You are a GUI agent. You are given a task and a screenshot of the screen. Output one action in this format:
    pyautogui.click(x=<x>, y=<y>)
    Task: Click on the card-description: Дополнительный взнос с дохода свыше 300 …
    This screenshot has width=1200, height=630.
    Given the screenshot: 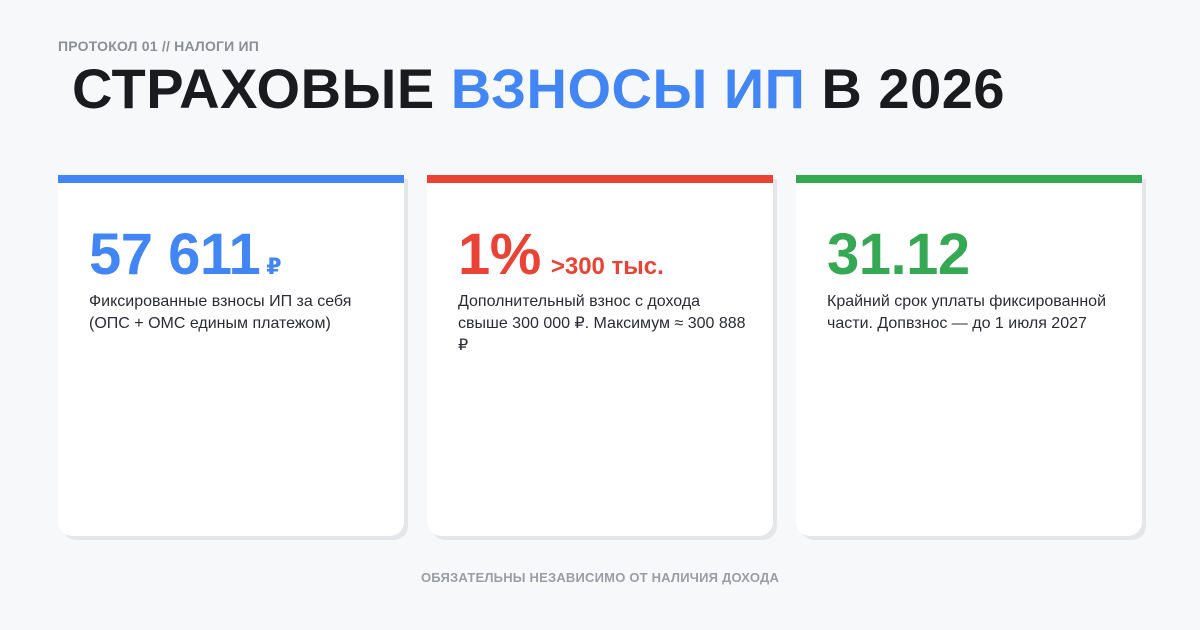 What is the action you would take?
    pyautogui.click(x=602, y=323)
    